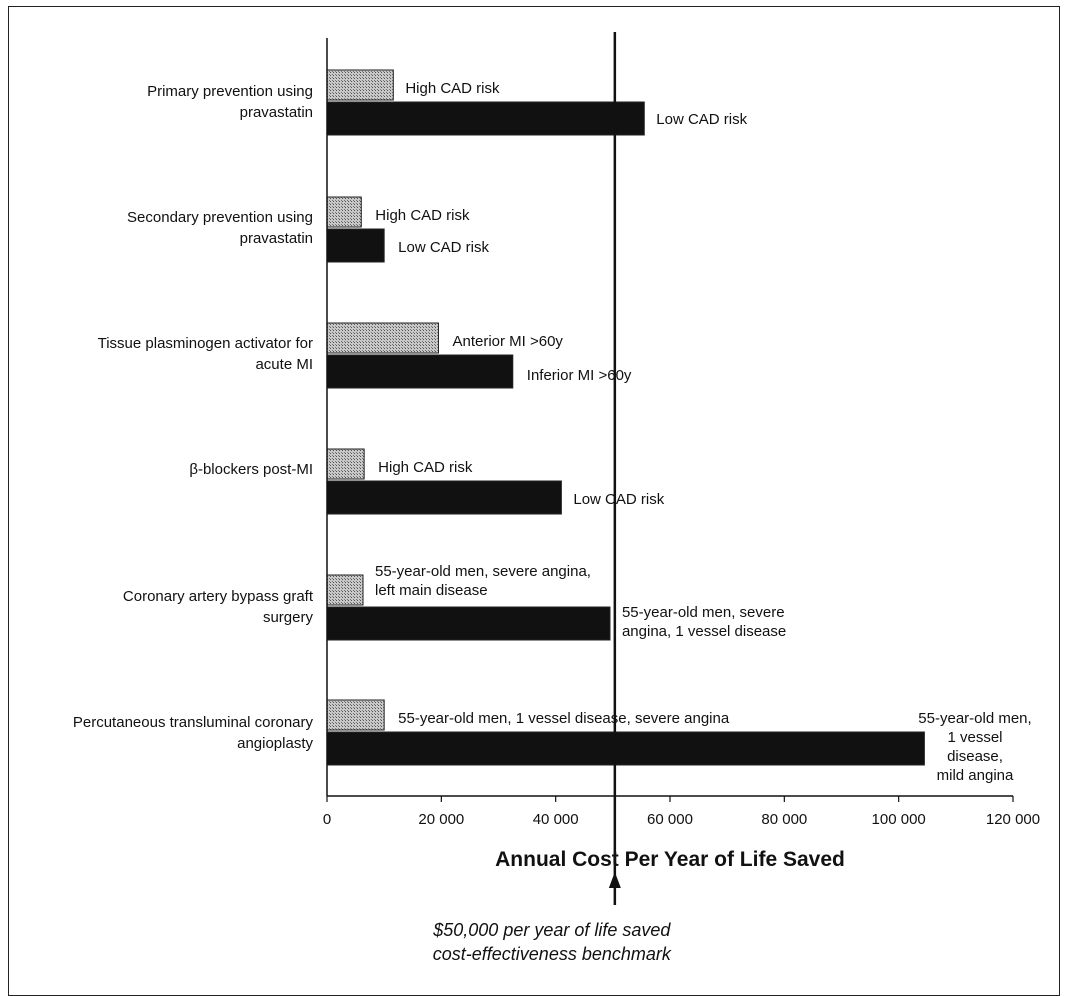 The width and height of the screenshot is (1068, 996). What do you see at coordinates (507, 341) in the screenshot?
I see `bar-label-2-0: Anterior MI >60y` at bounding box center [507, 341].